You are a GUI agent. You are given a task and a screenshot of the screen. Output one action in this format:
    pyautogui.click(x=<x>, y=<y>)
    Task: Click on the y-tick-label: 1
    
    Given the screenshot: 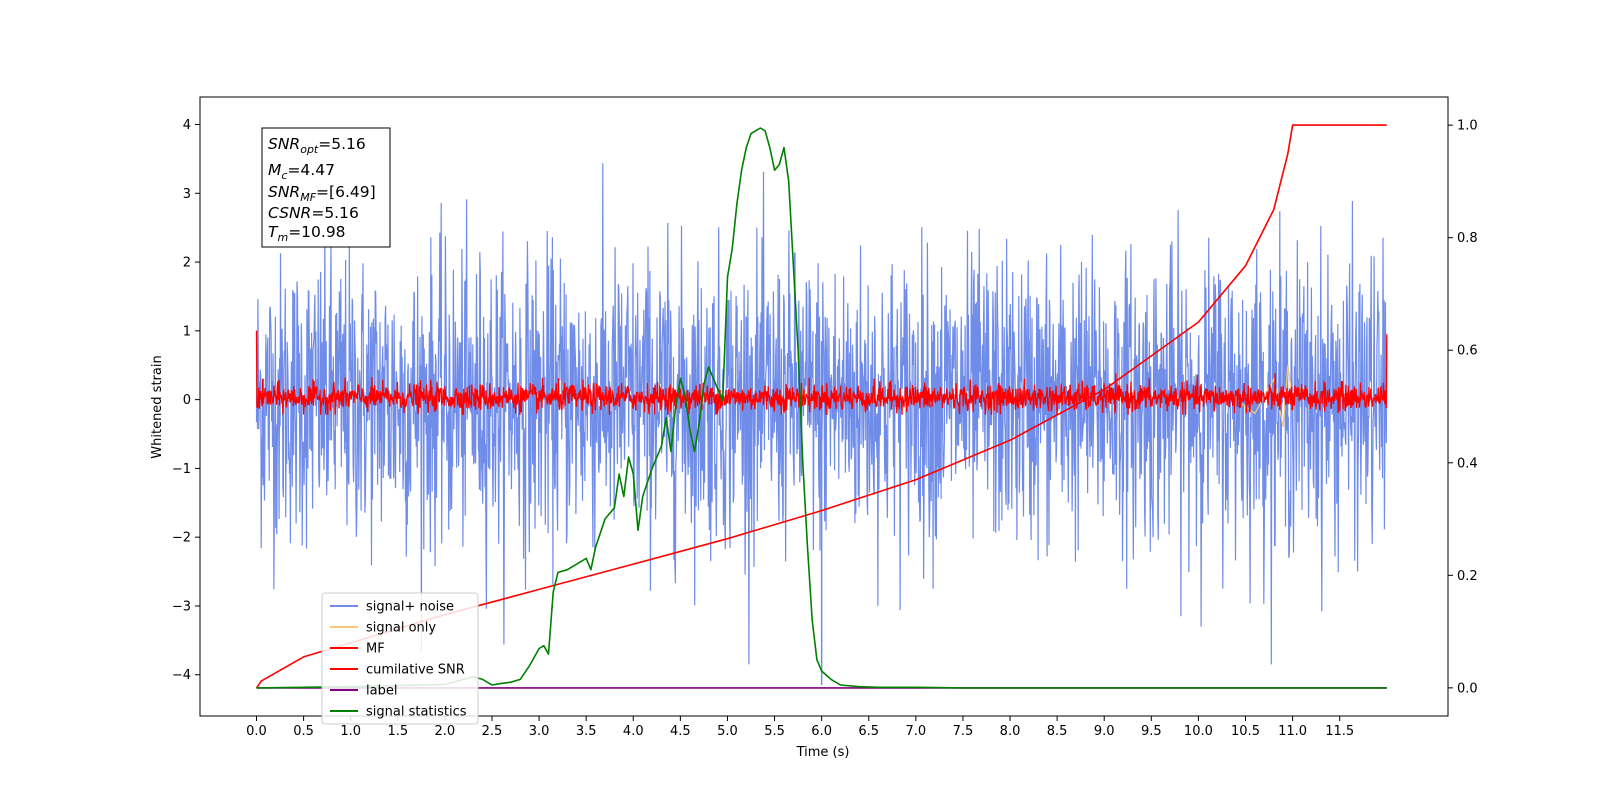 What is the action you would take?
    pyautogui.click(x=187, y=331)
    